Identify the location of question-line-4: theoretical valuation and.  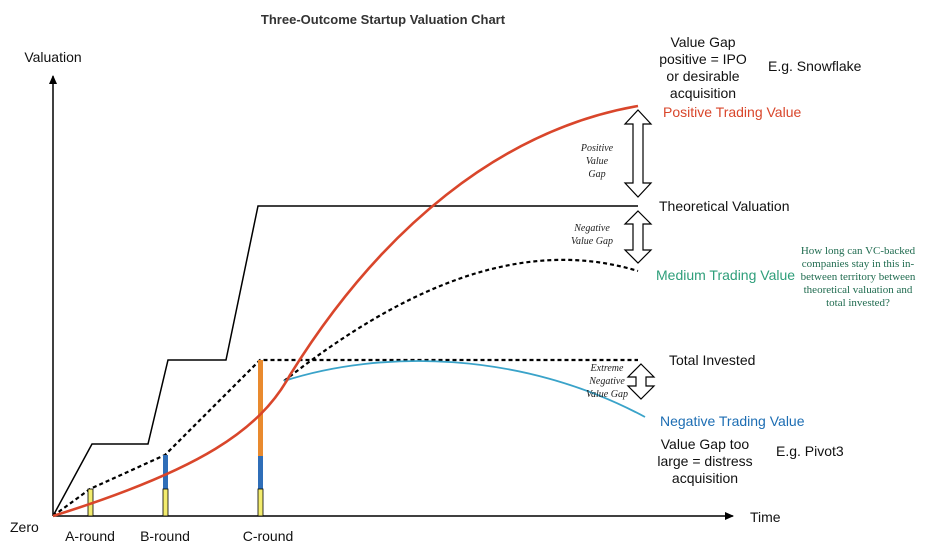
(858, 290).